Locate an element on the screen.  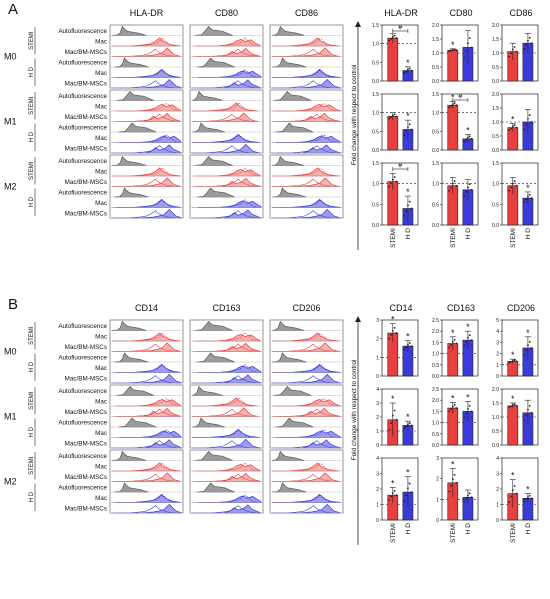
y-tick-label: 1 is located at coordinates (497, 366).